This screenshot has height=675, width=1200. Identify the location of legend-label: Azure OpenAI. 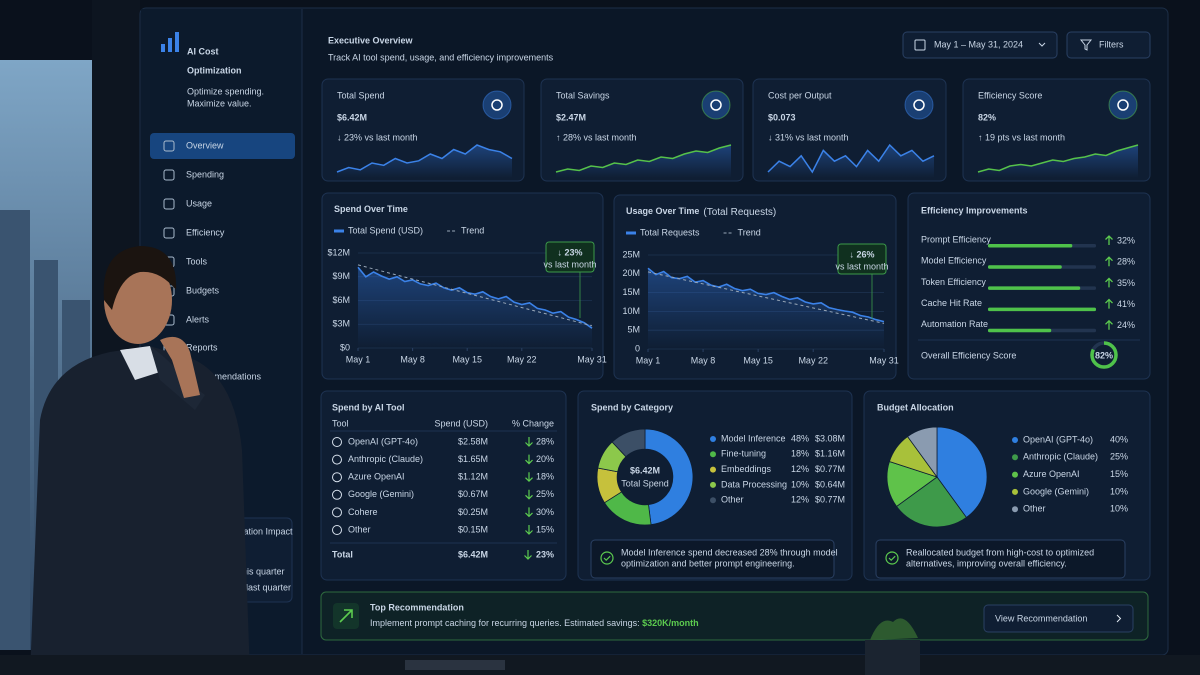
(1051, 474).